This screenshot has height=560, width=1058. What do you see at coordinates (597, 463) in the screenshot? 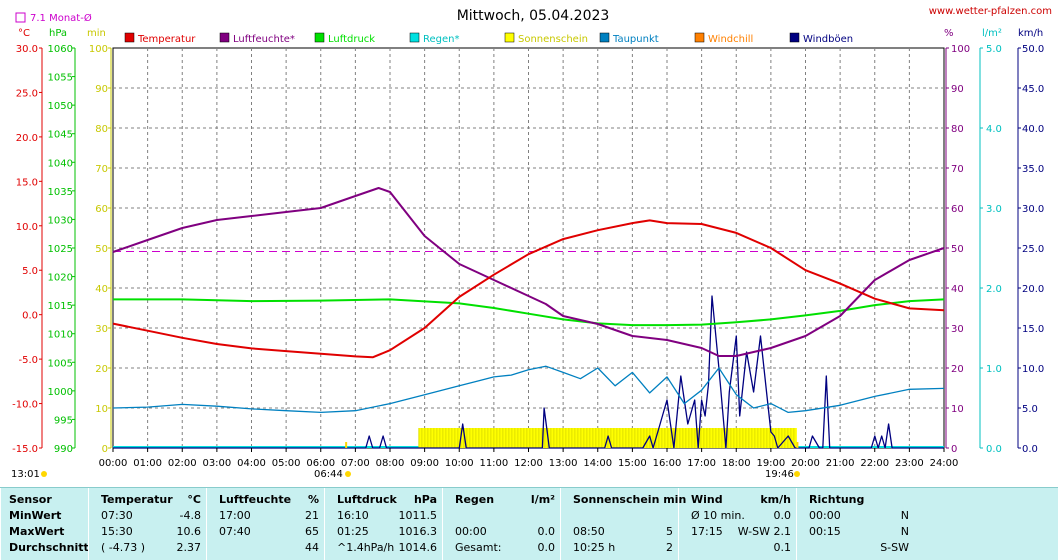
I see `x-tick-label: 14:00` at bounding box center [597, 463].